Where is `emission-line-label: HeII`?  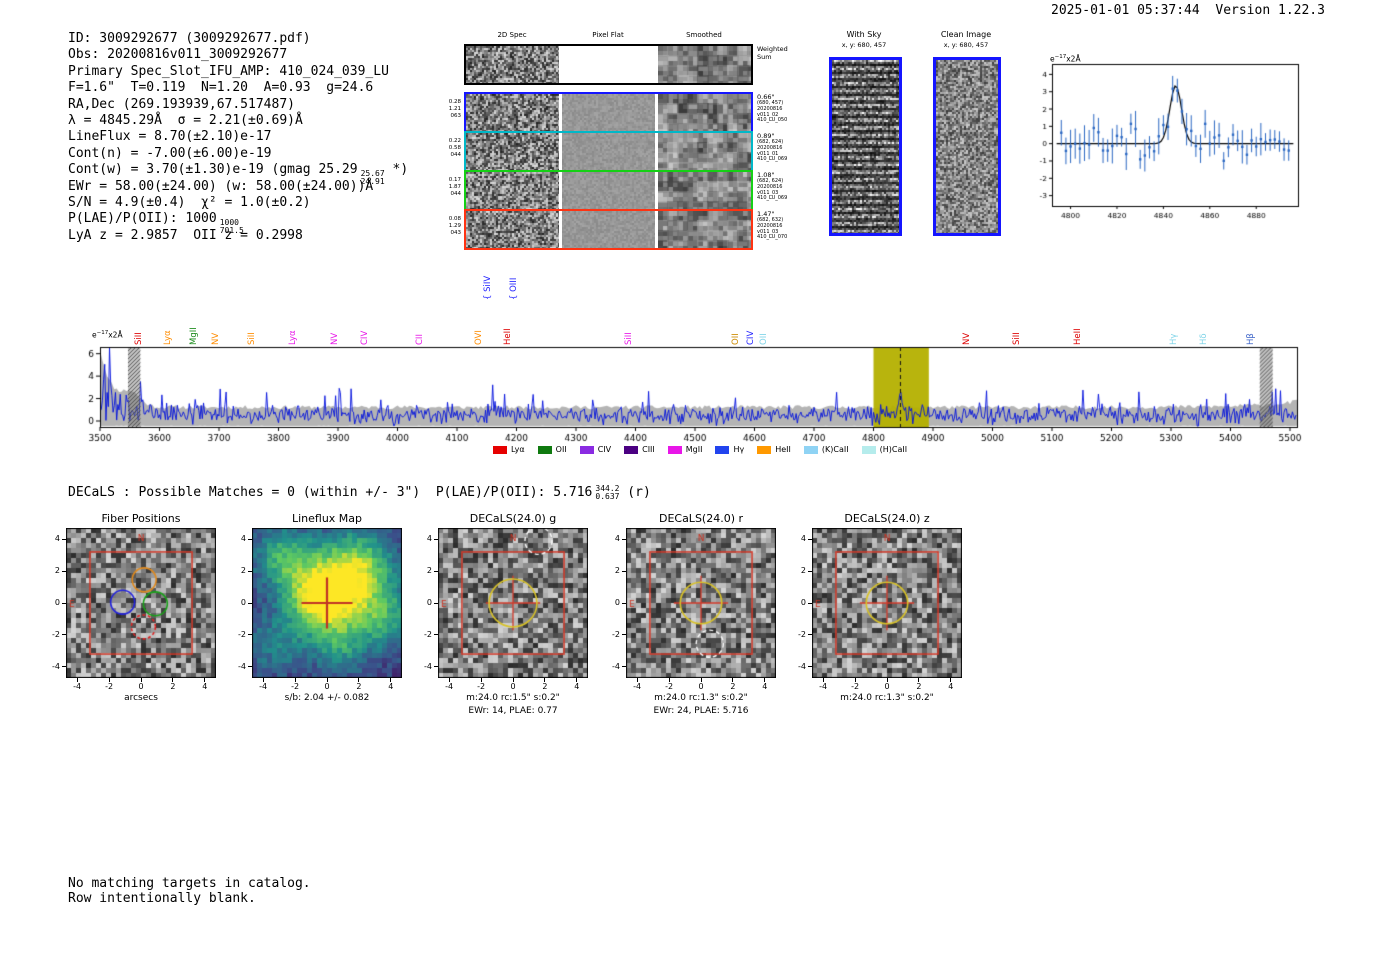
emission-line-label: HeII is located at coordinates (1077, 336).